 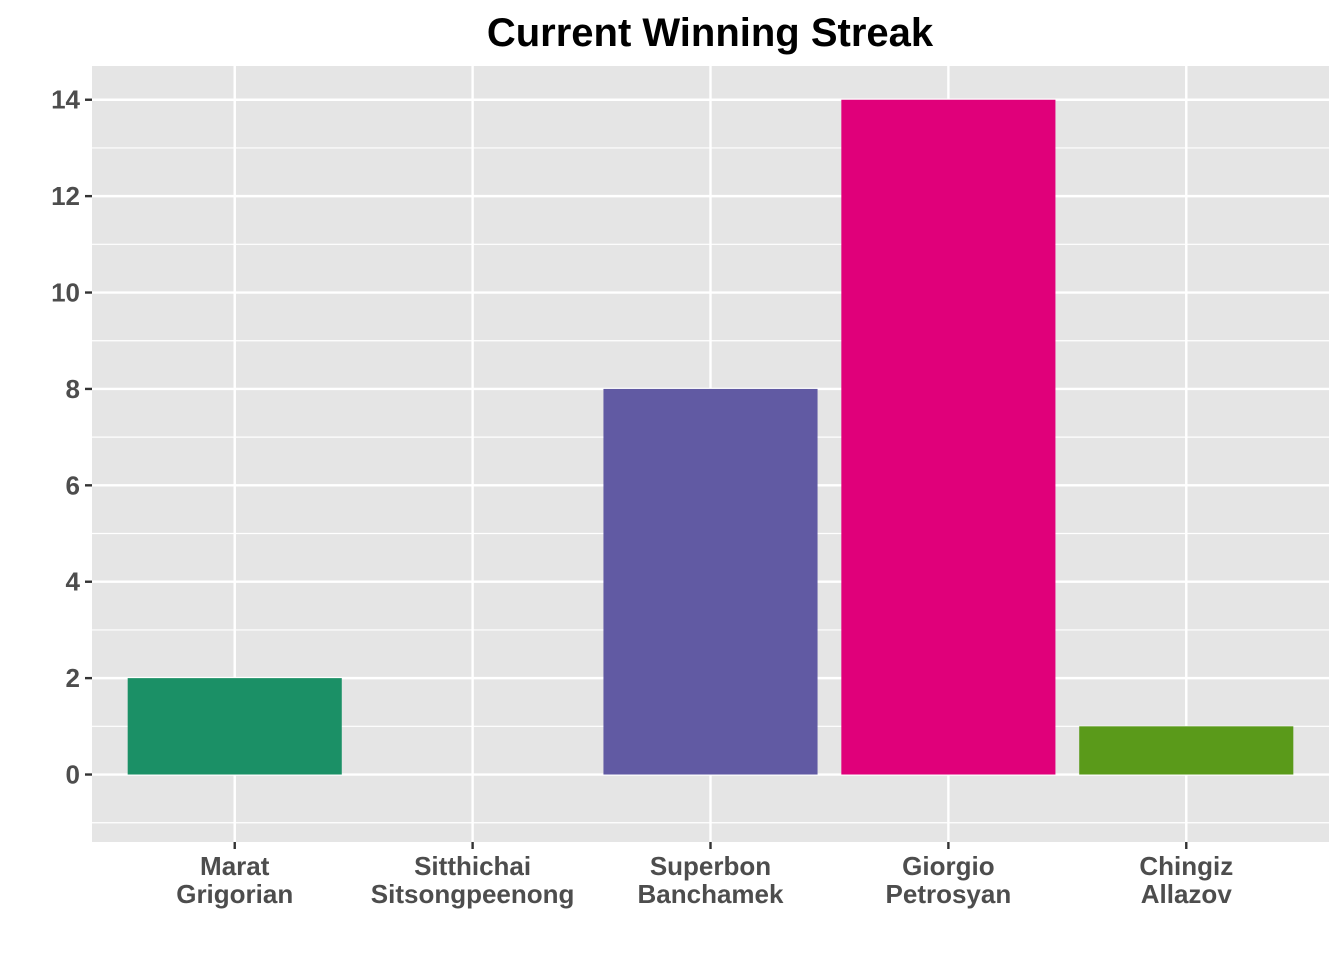 What do you see at coordinates (473, 894) in the screenshot?
I see `x-tick-label-line: Sitsongpeenong` at bounding box center [473, 894].